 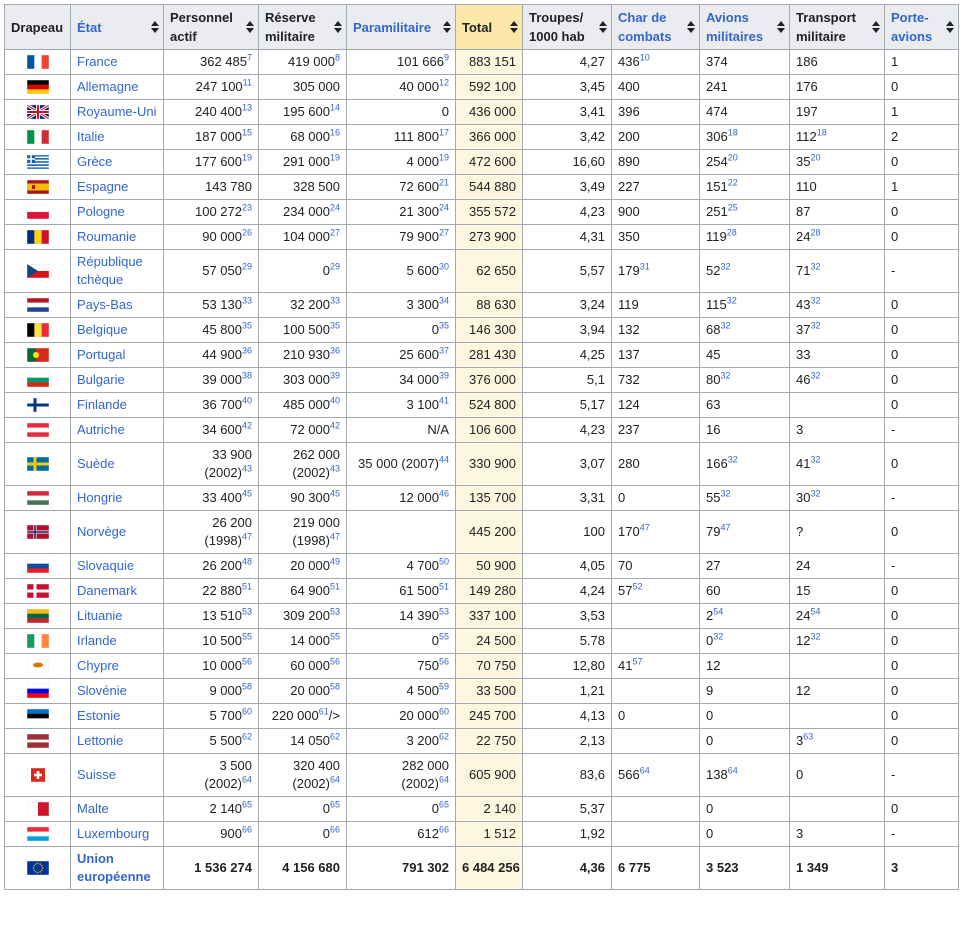 I want to click on reference: 8, so click(x=337, y=57).